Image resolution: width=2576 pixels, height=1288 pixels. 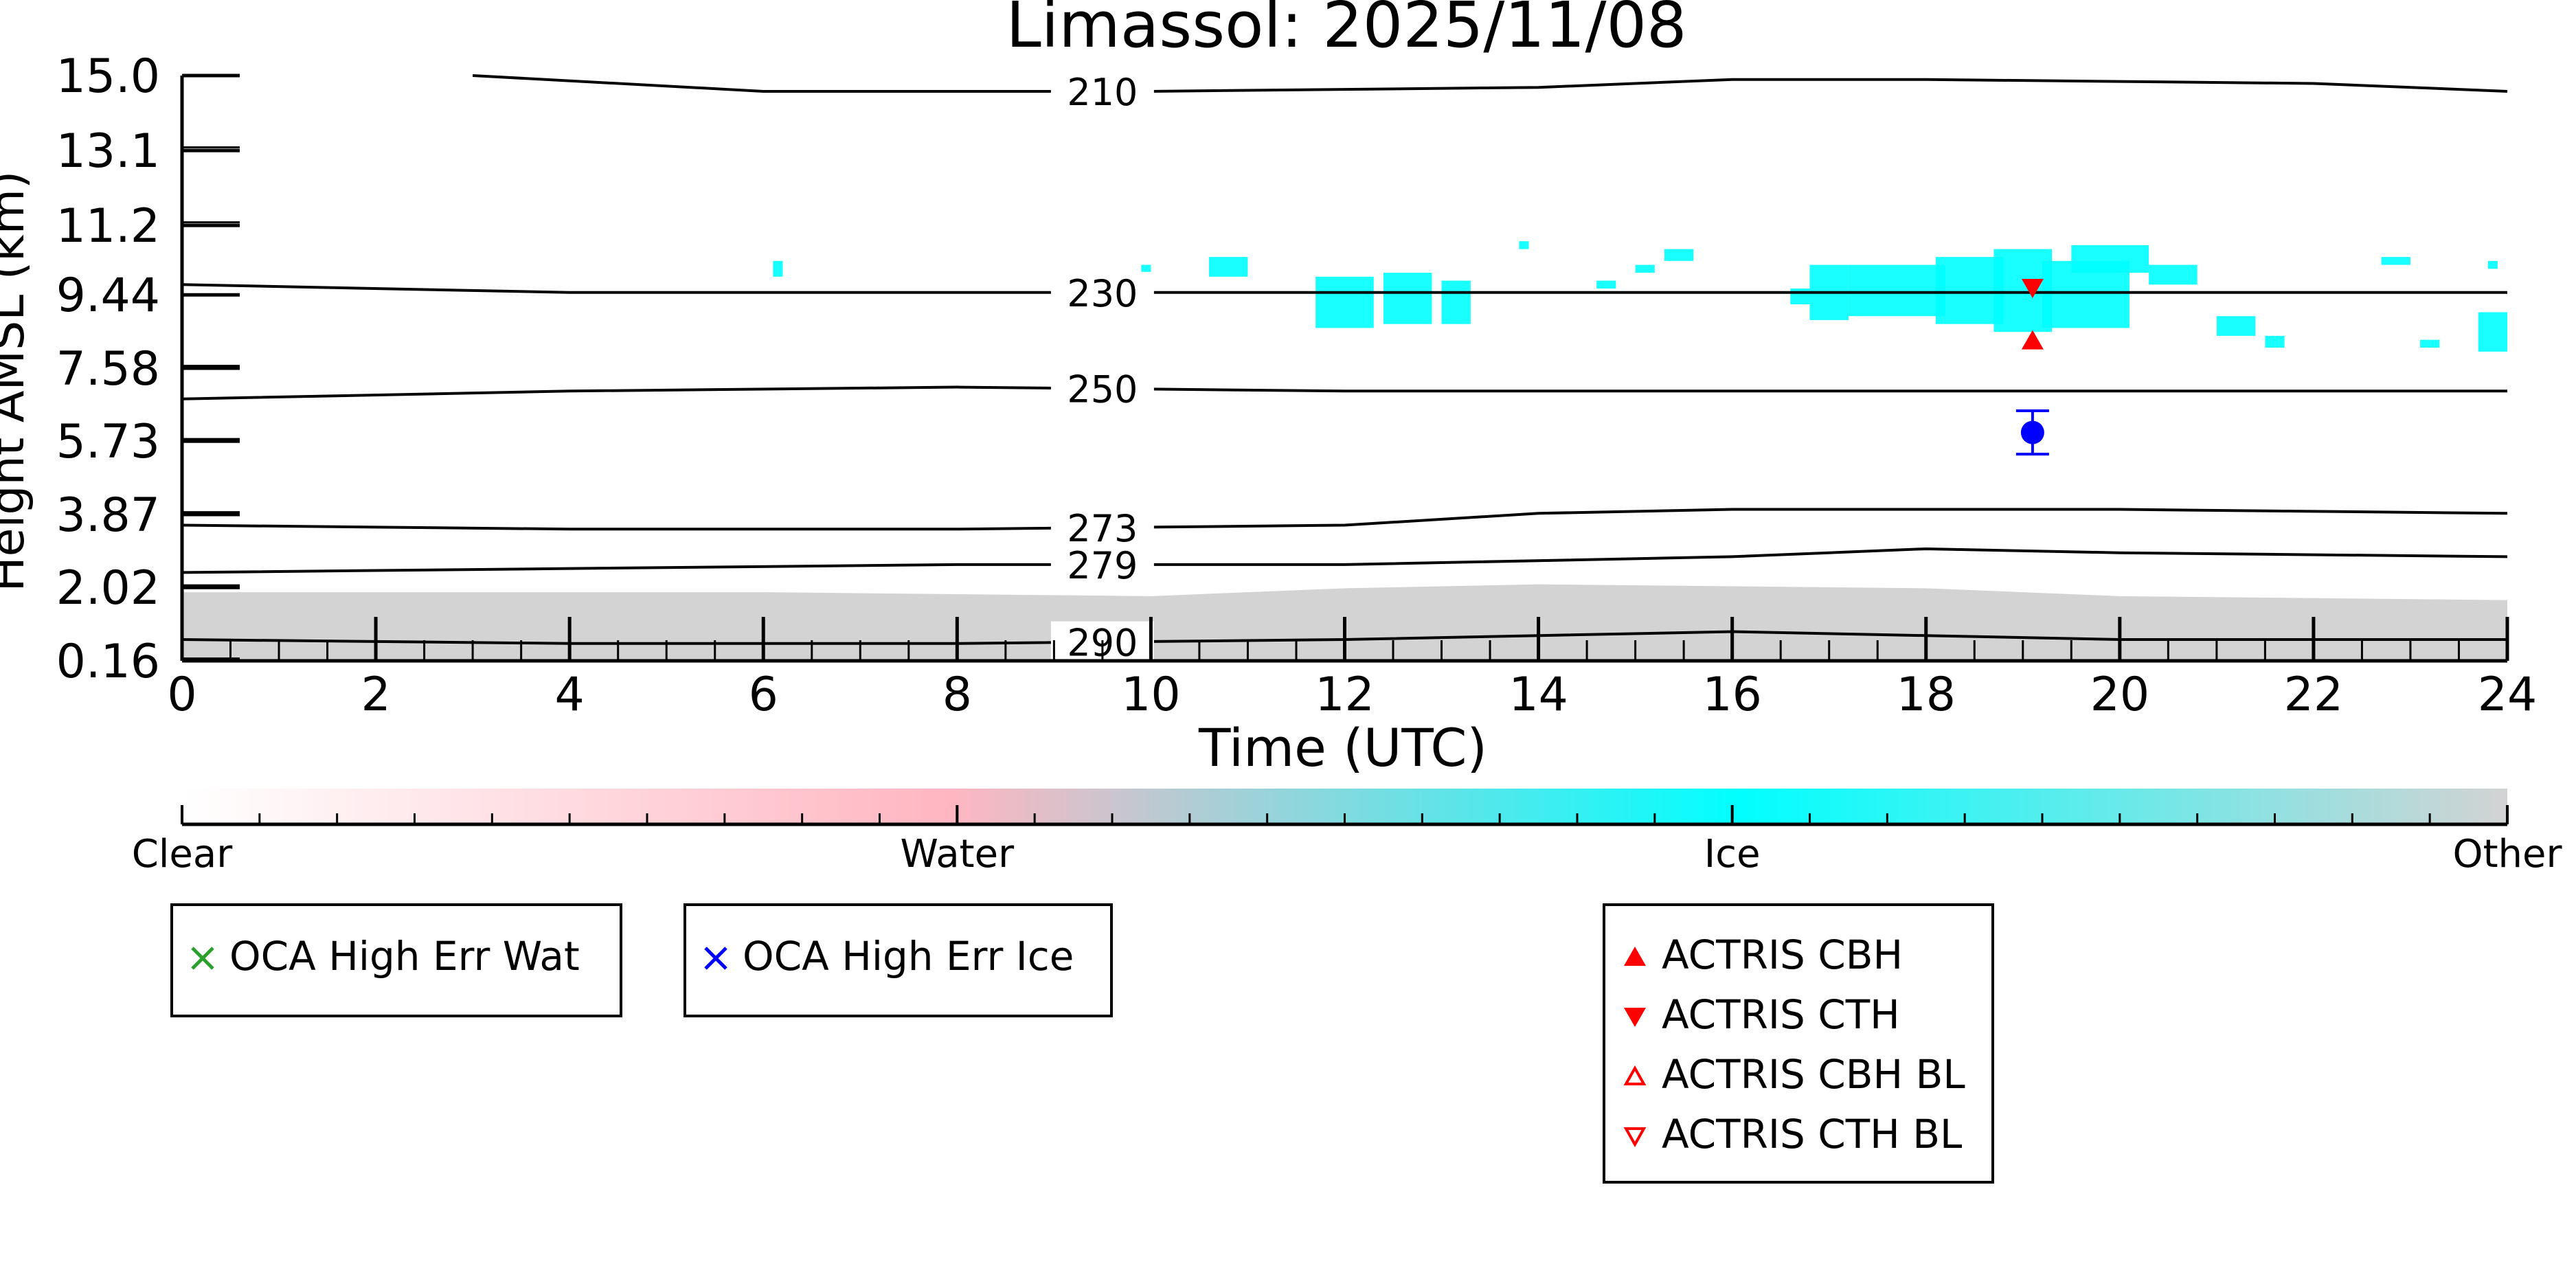 What do you see at coordinates (108, 588) in the screenshot?
I see `y-tick-label: 2.02` at bounding box center [108, 588].